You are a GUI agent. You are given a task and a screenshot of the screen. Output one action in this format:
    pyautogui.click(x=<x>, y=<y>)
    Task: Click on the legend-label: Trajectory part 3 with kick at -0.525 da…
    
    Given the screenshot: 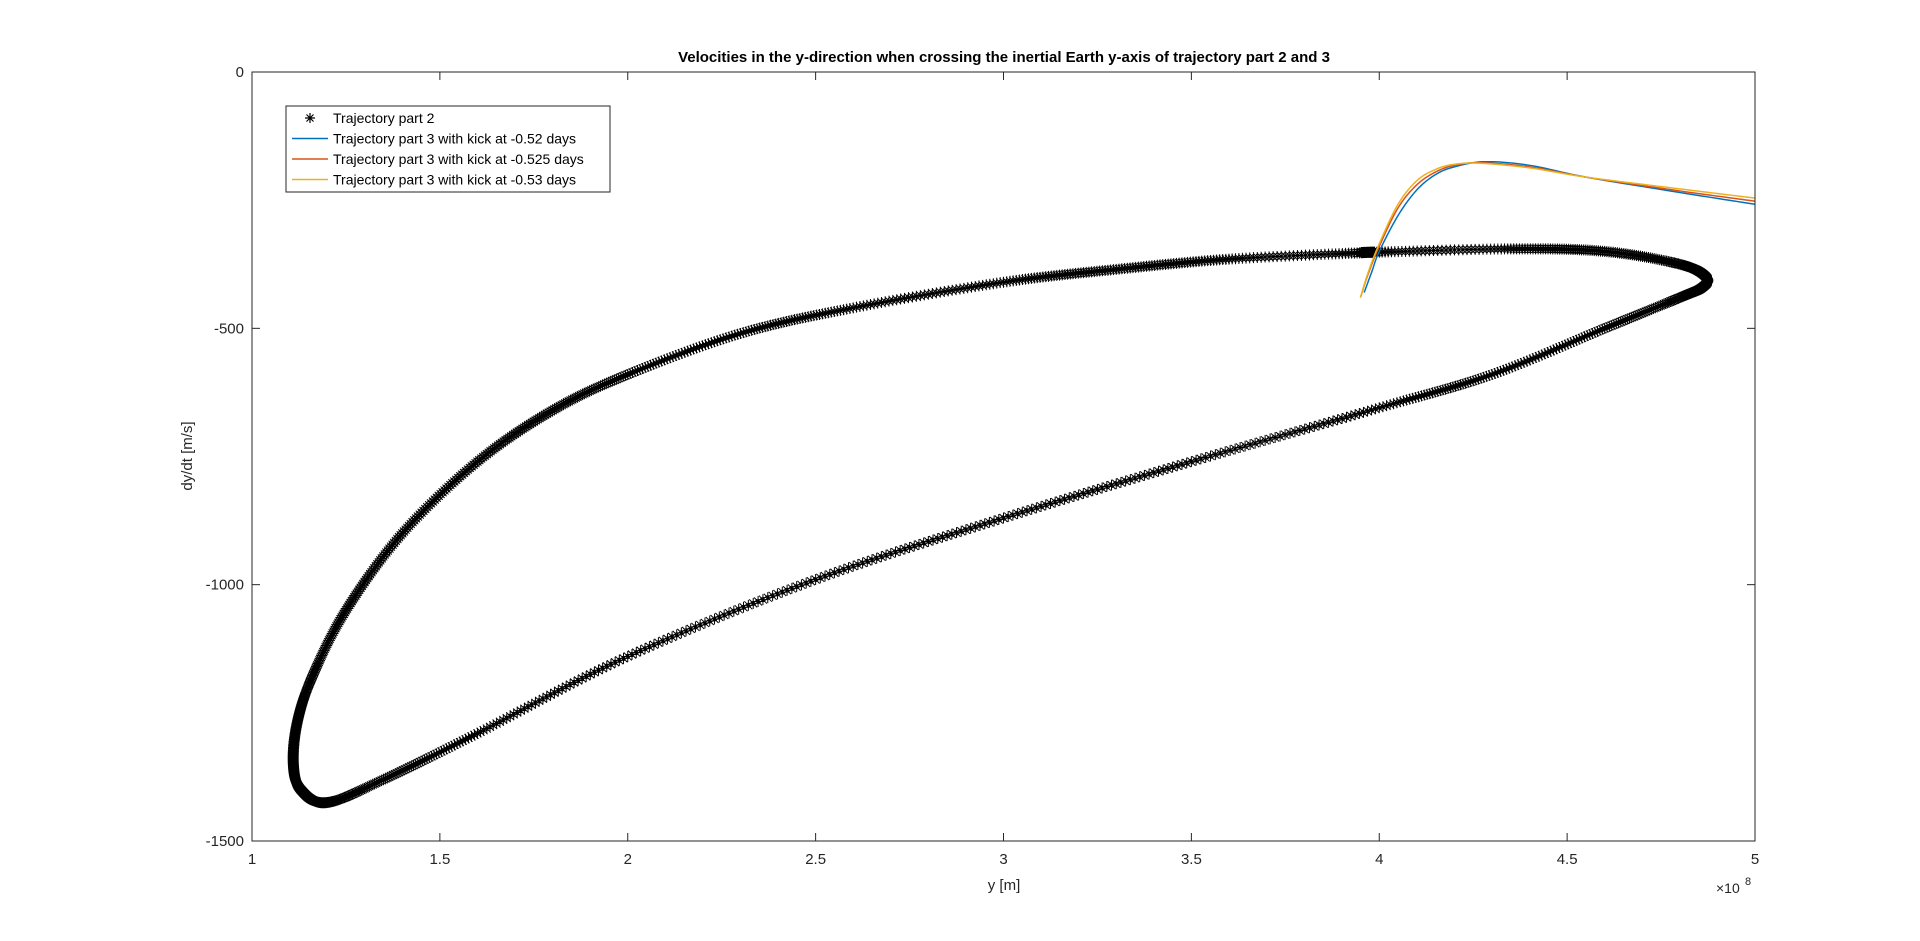 What is the action you would take?
    pyautogui.click(x=458, y=159)
    